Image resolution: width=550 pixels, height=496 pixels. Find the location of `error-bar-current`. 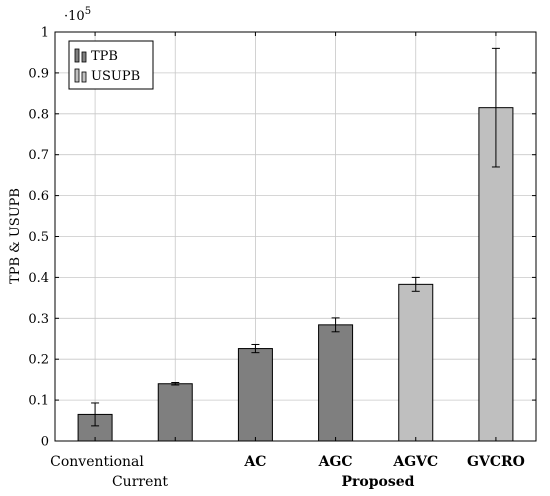

error-bar-current is located at coordinates (175, 384).